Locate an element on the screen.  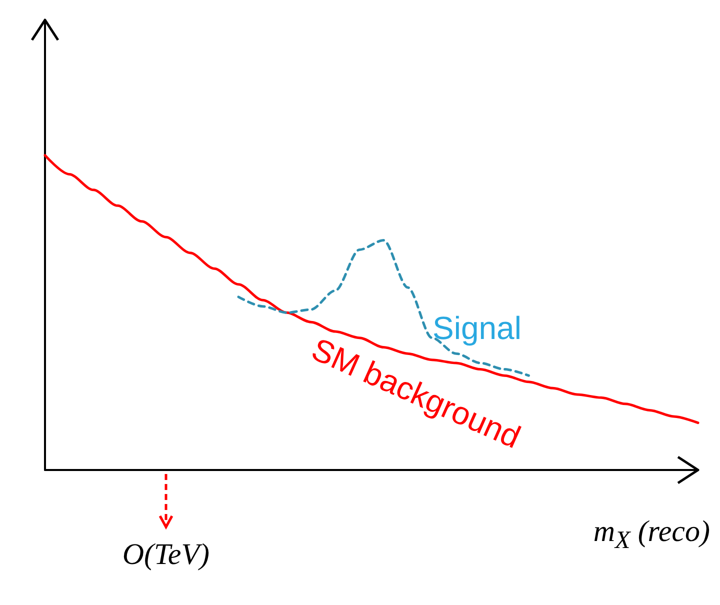
series-label: Signal is located at coordinates (477, 328).